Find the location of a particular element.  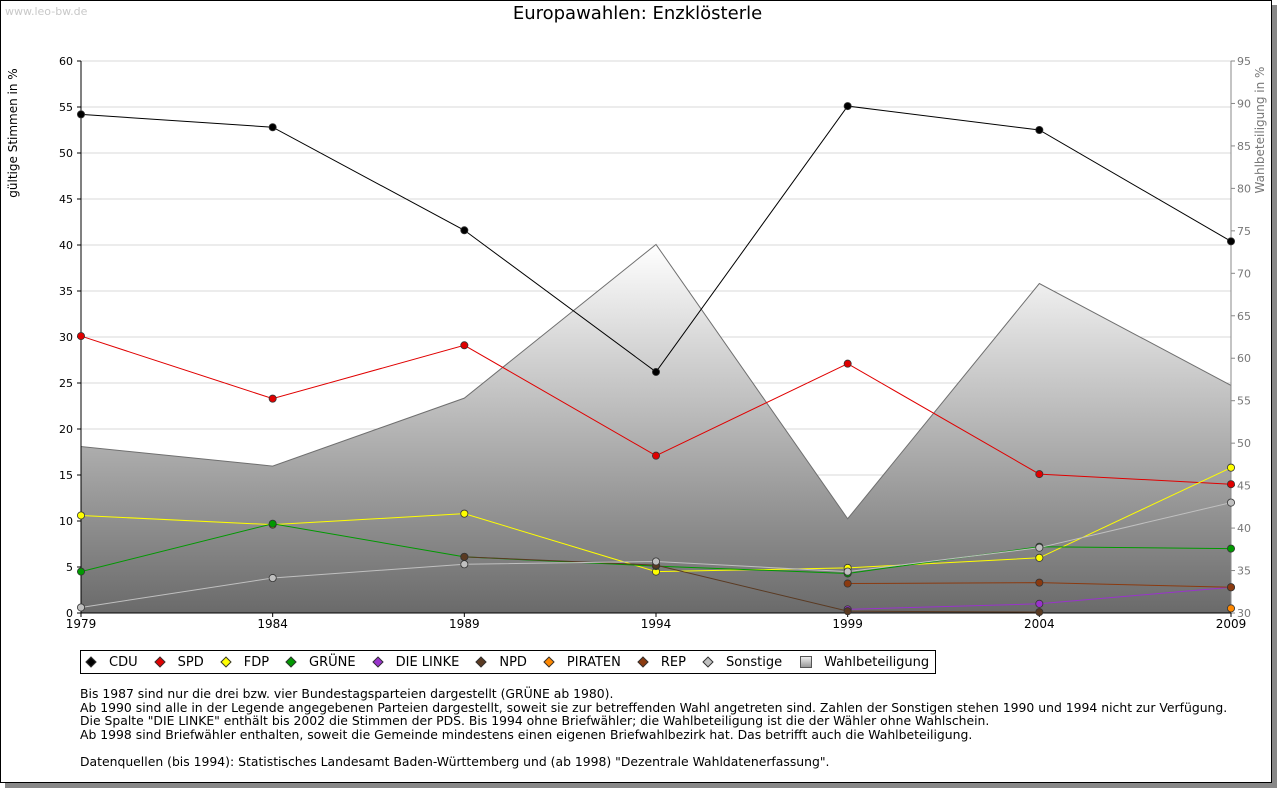

y-tick-label-left: 15 is located at coordinates (66, 475).